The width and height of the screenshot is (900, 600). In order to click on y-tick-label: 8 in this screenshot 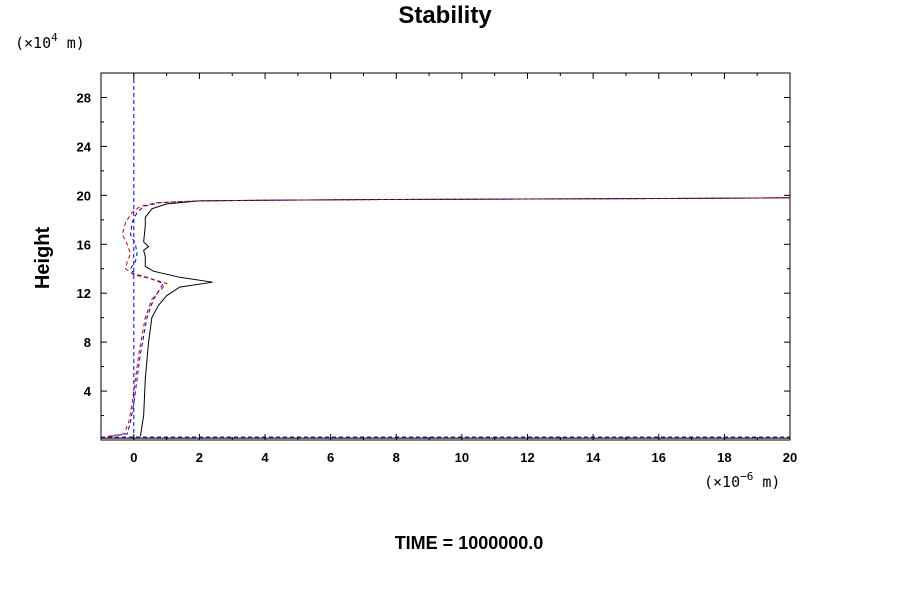, I will do `click(87, 342)`.